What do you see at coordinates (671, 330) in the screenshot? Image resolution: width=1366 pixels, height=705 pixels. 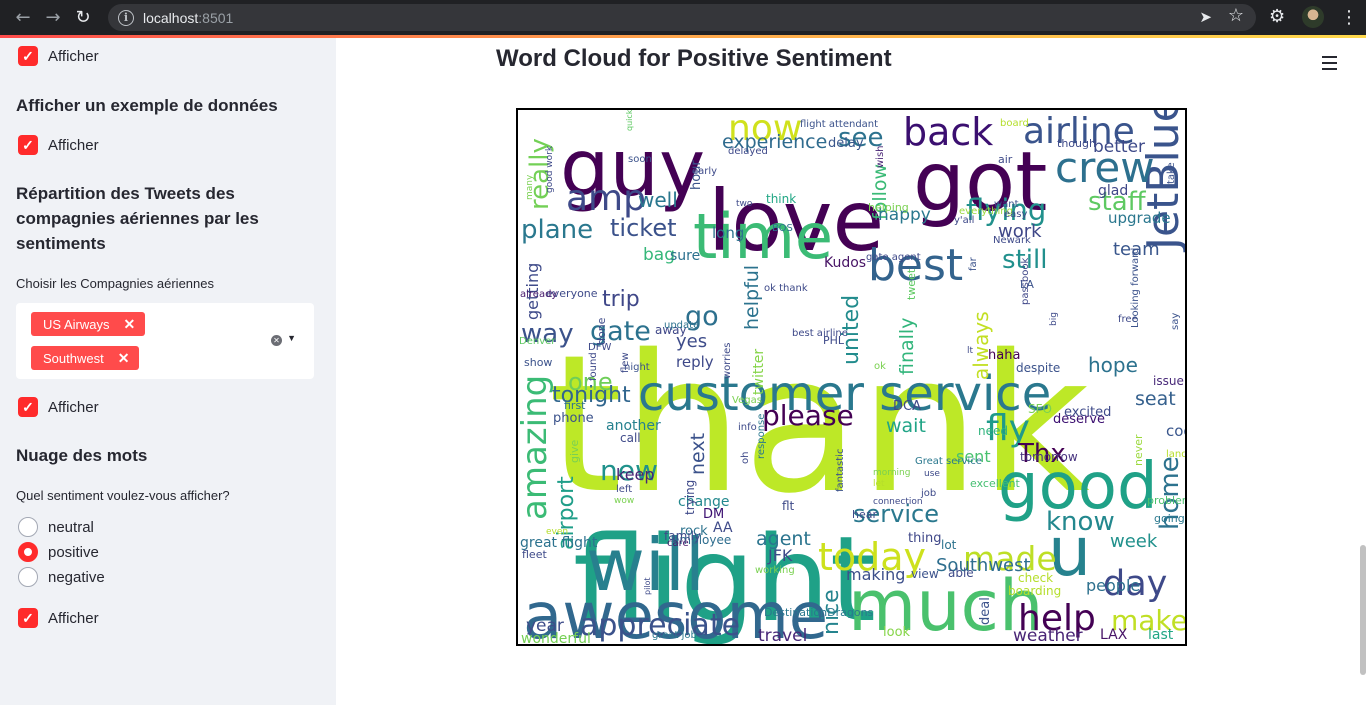 I see `word-cloud-word: away` at bounding box center [671, 330].